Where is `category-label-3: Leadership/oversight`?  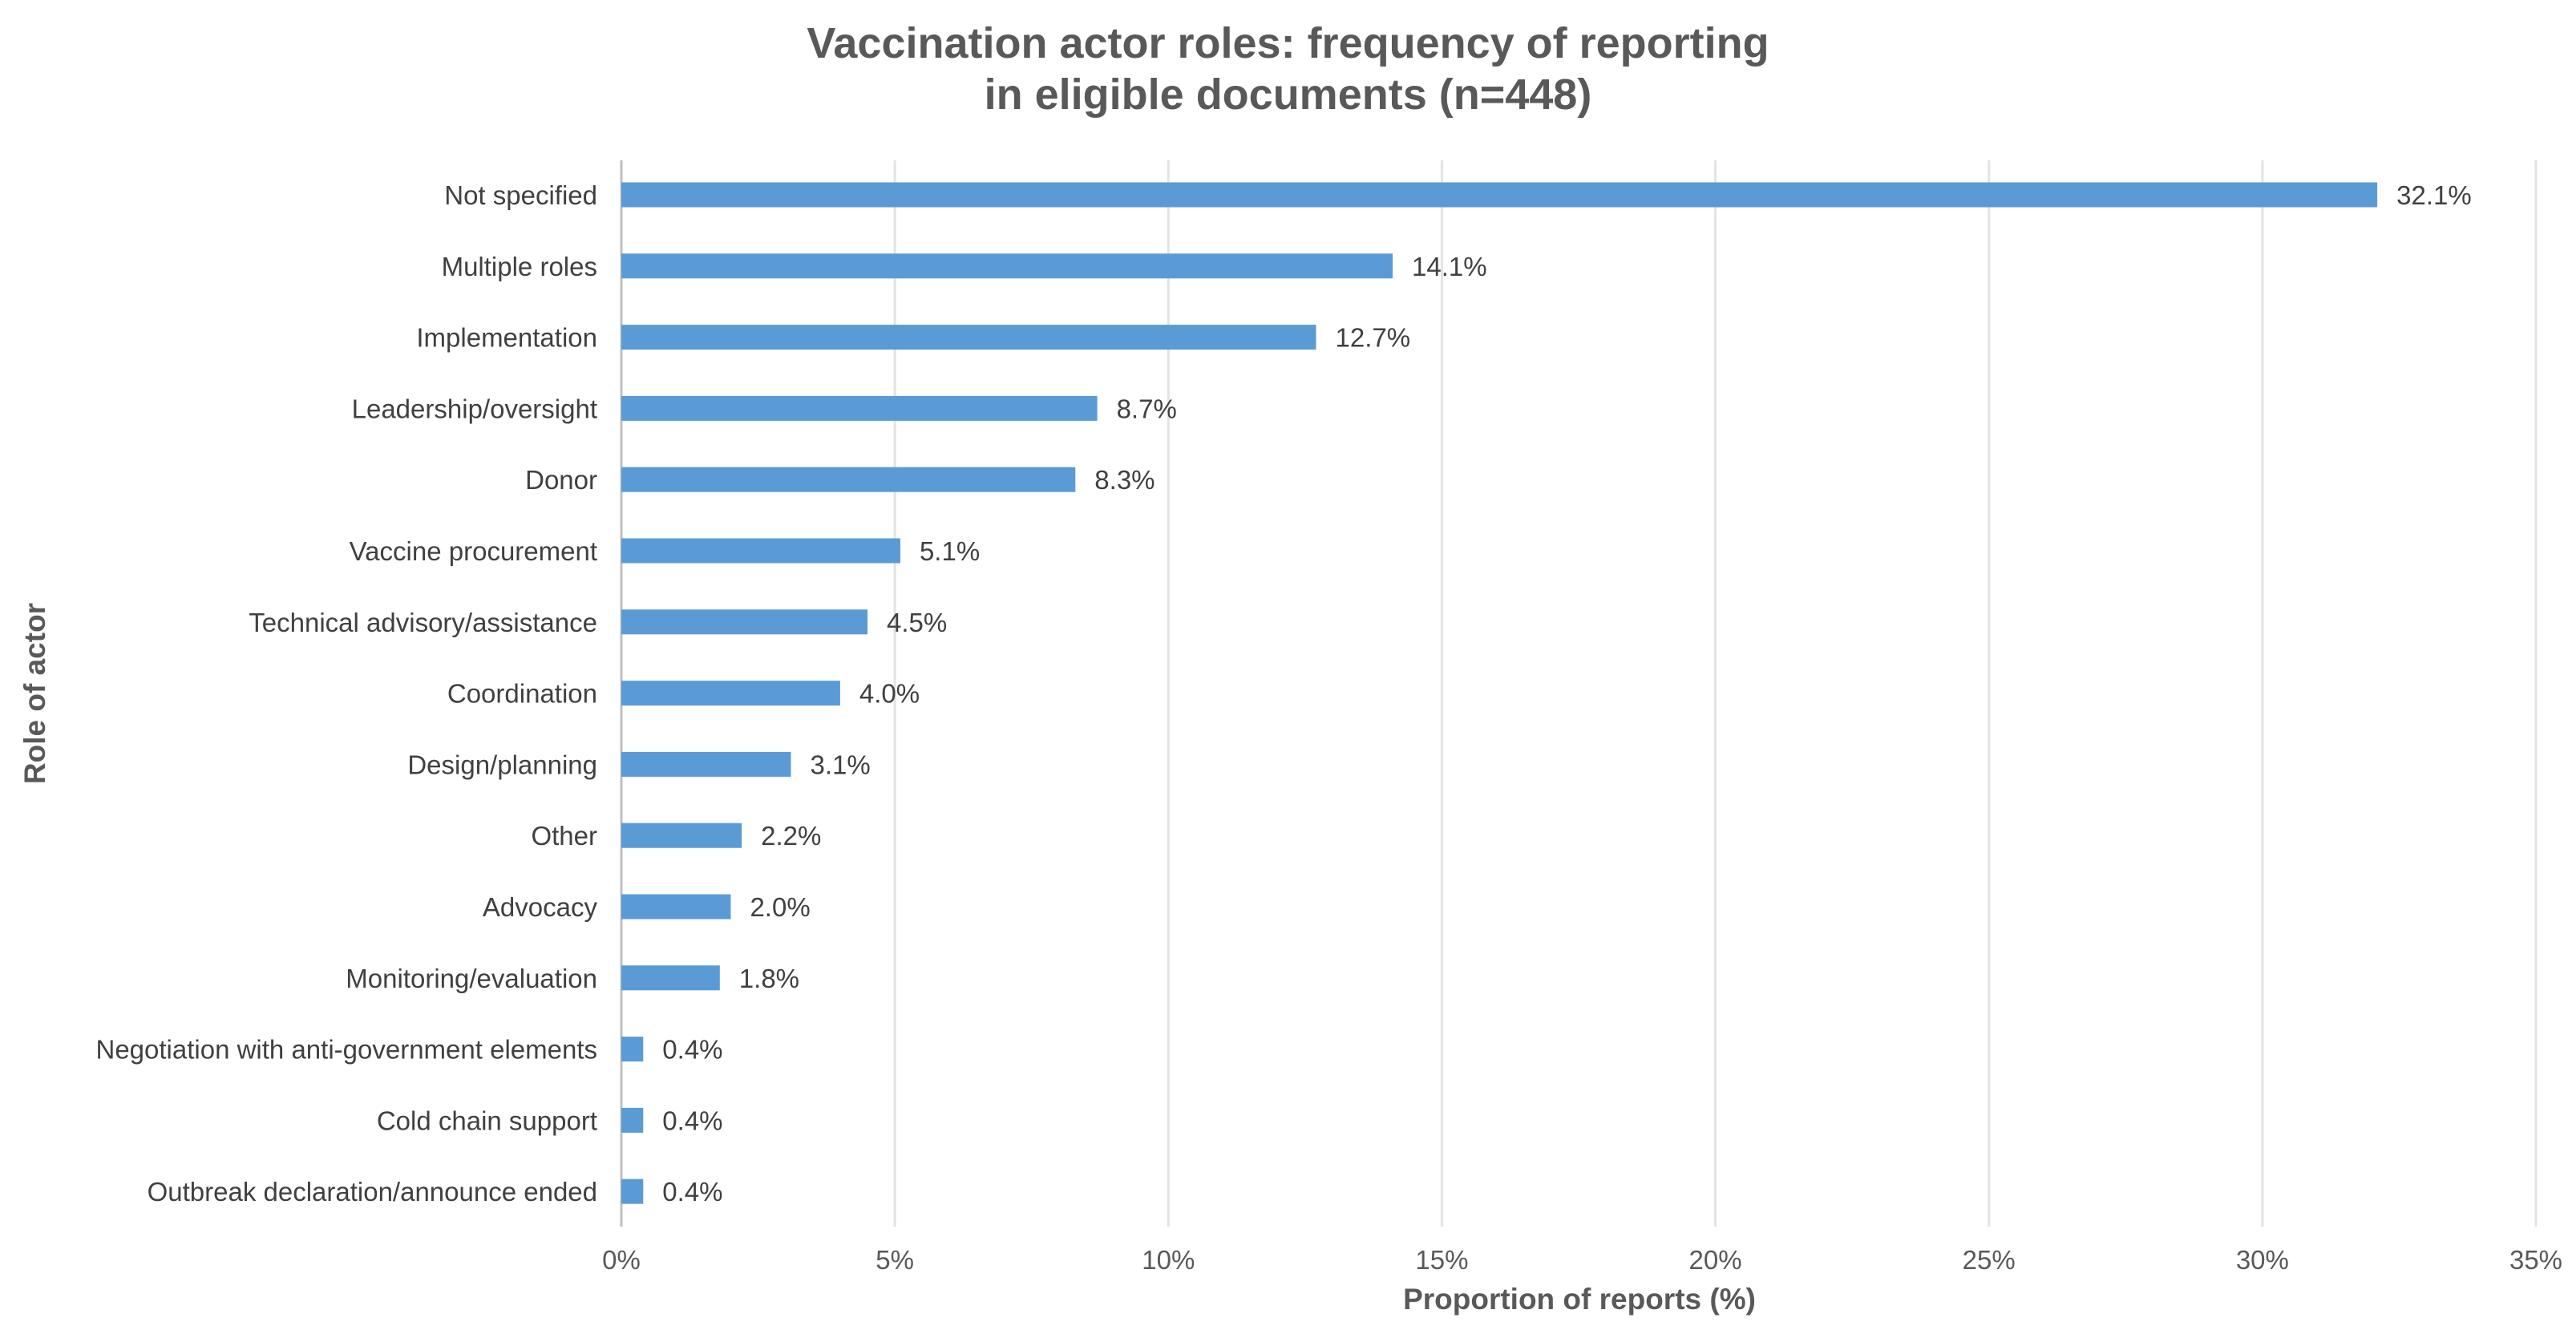 category-label-3: Leadership/oversight is located at coordinates (474, 408).